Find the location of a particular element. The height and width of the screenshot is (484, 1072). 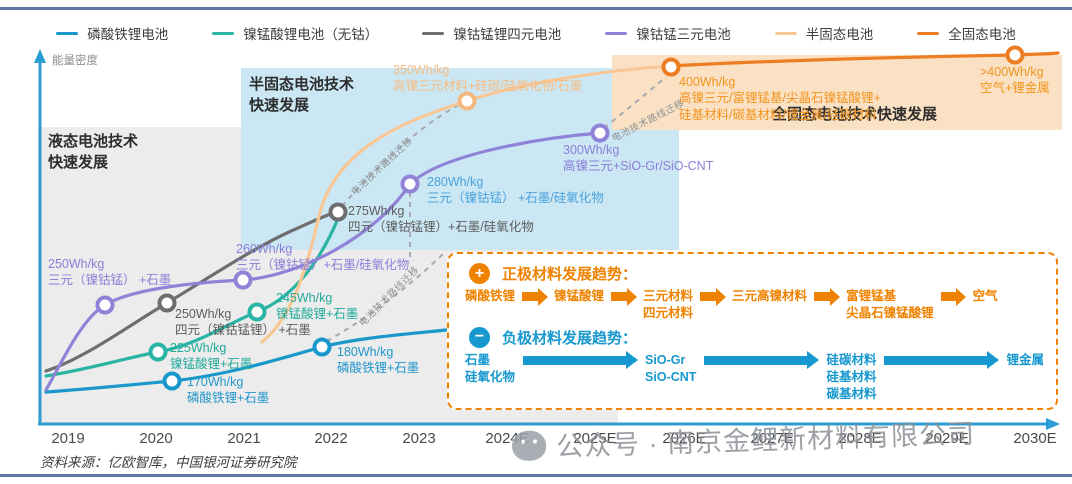

trend-chain-item-line: 硅碳材料 is located at coordinates (851, 359).